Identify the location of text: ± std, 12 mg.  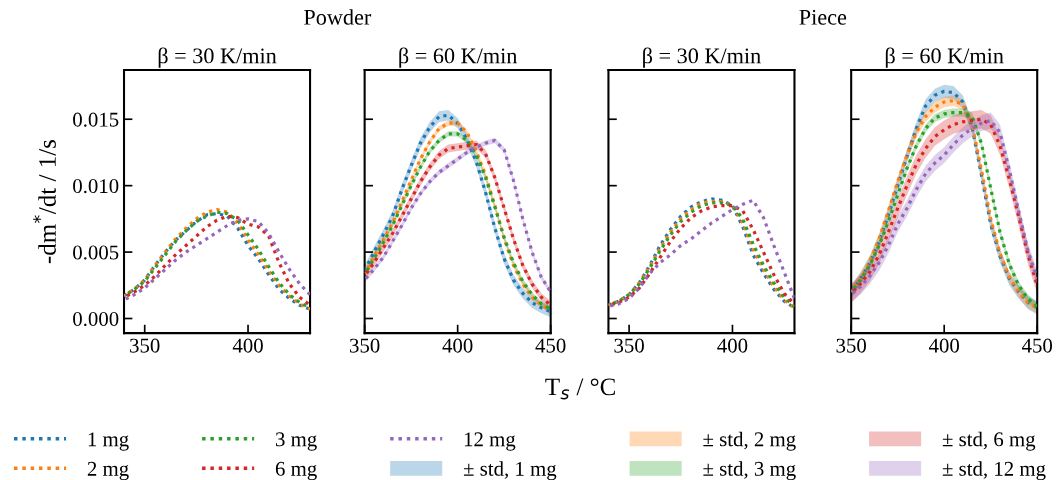
(994, 470).